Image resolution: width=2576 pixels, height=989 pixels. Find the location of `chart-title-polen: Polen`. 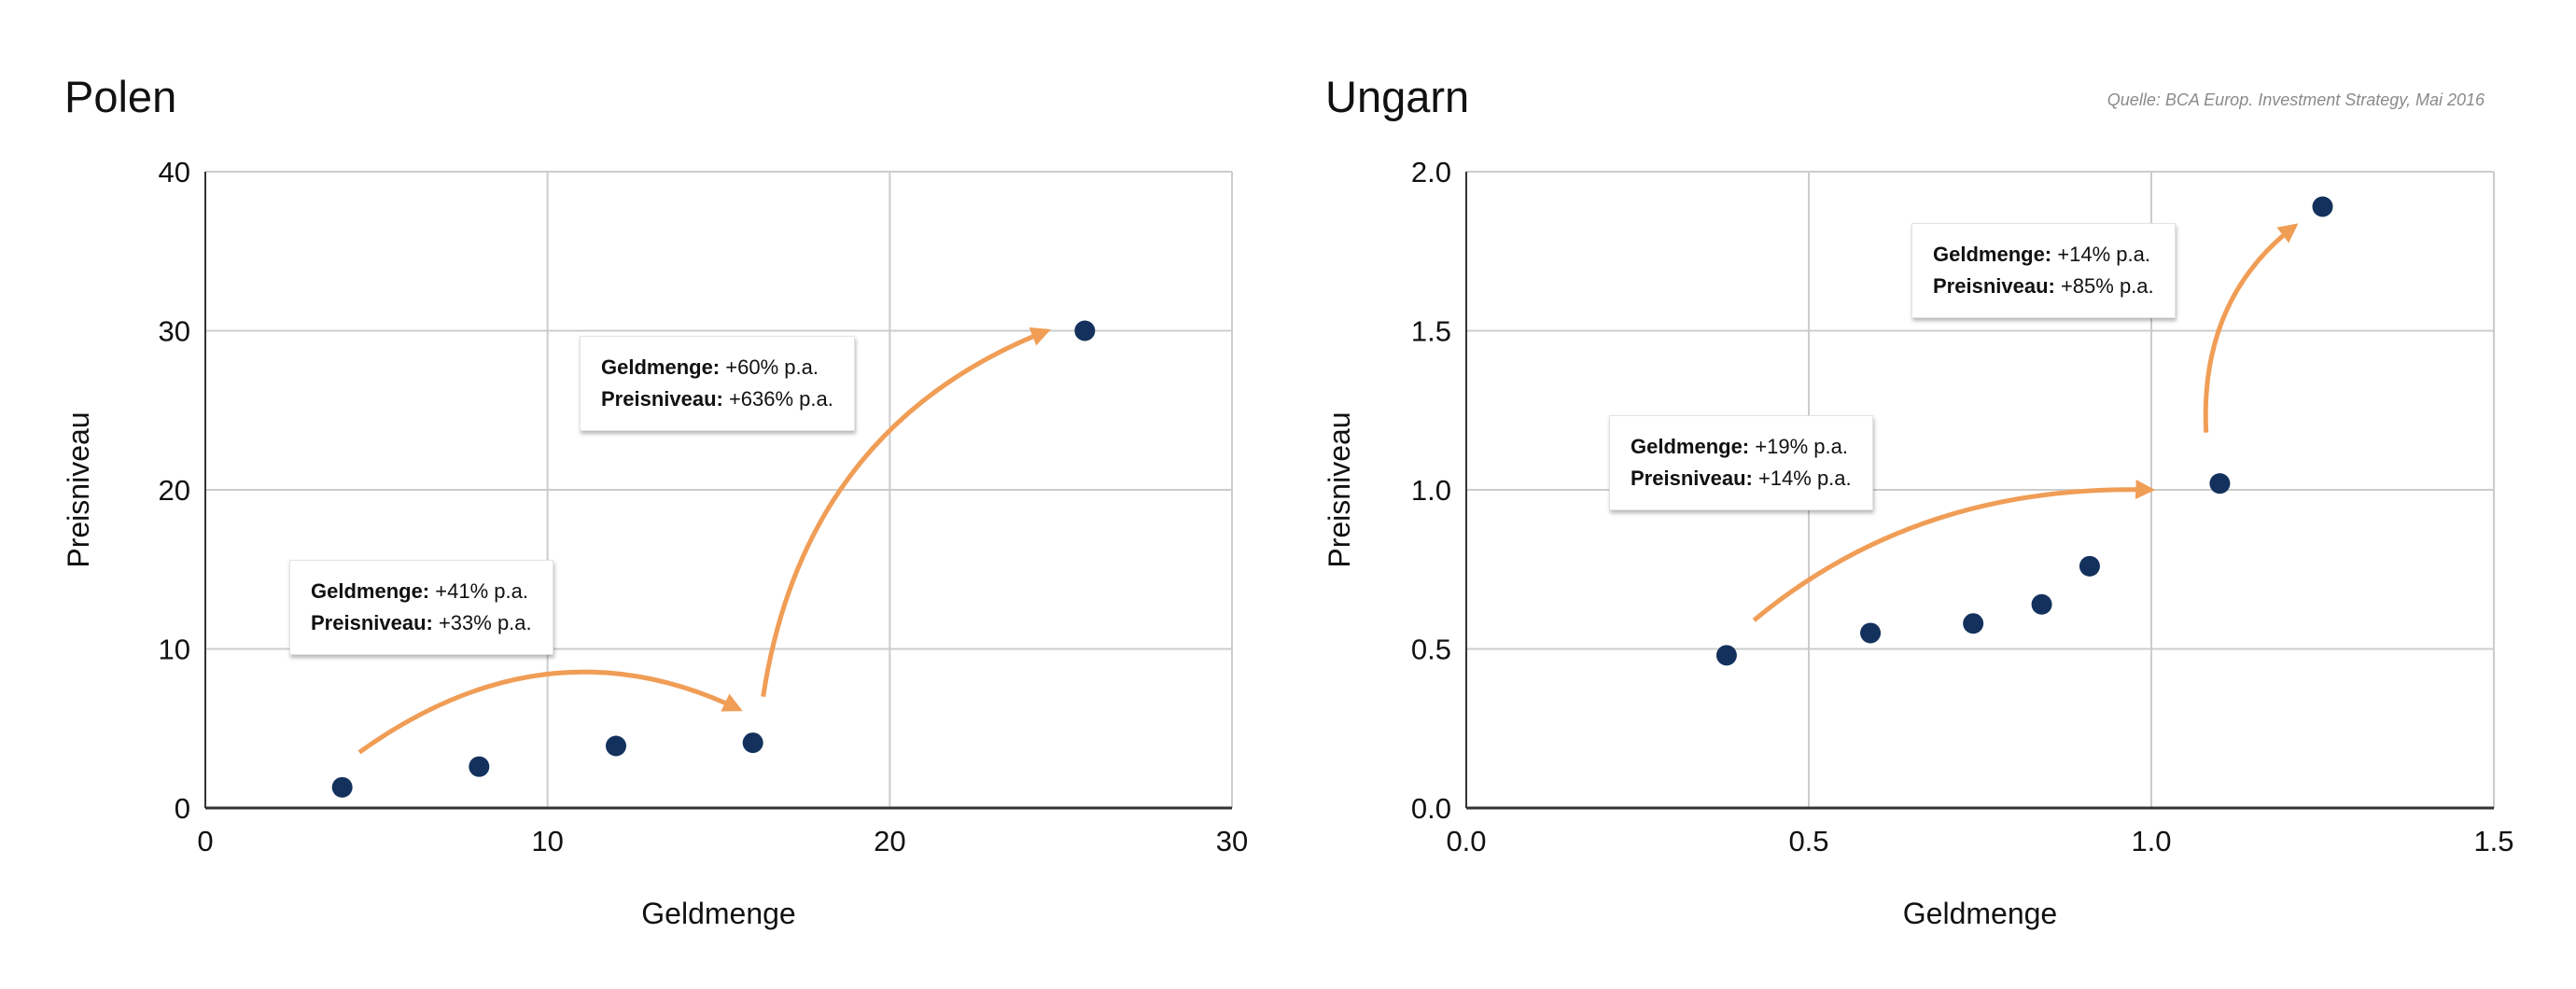

chart-title-polen: Polen is located at coordinates (120, 96).